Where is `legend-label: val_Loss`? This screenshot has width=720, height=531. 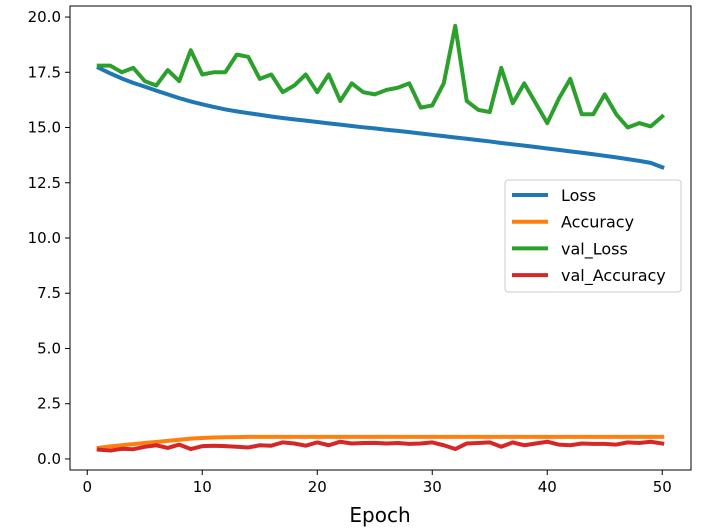
legend-label: val_Loss is located at coordinates (594, 249).